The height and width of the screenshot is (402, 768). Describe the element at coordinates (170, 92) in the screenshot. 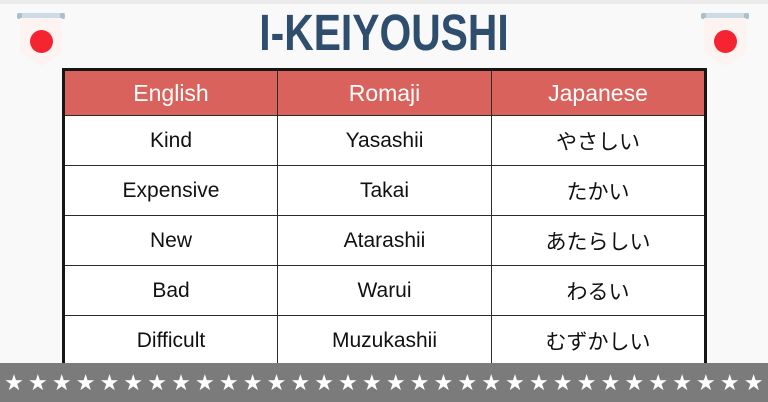

I see `column-header-english: English` at that location.